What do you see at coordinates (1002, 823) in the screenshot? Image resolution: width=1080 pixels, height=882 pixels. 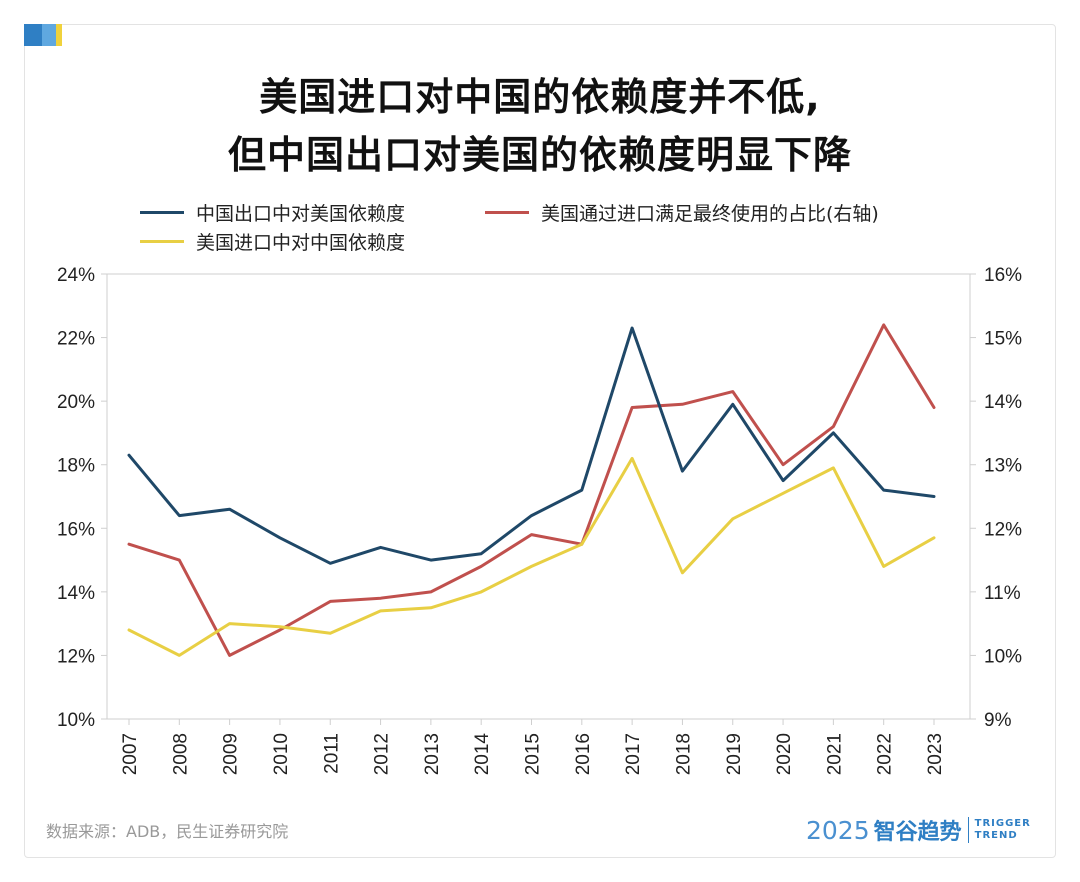 I see `brand-english-line1: TRIGGER` at bounding box center [1002, 823].